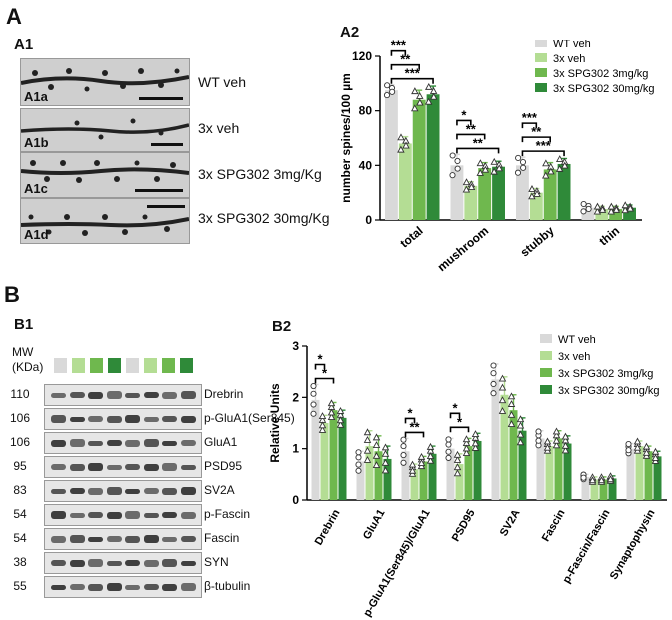  What do you see at coordinates (463, 249) in the screenshot?
I see `category-label: mushroom` at bounding box center [463, 249].